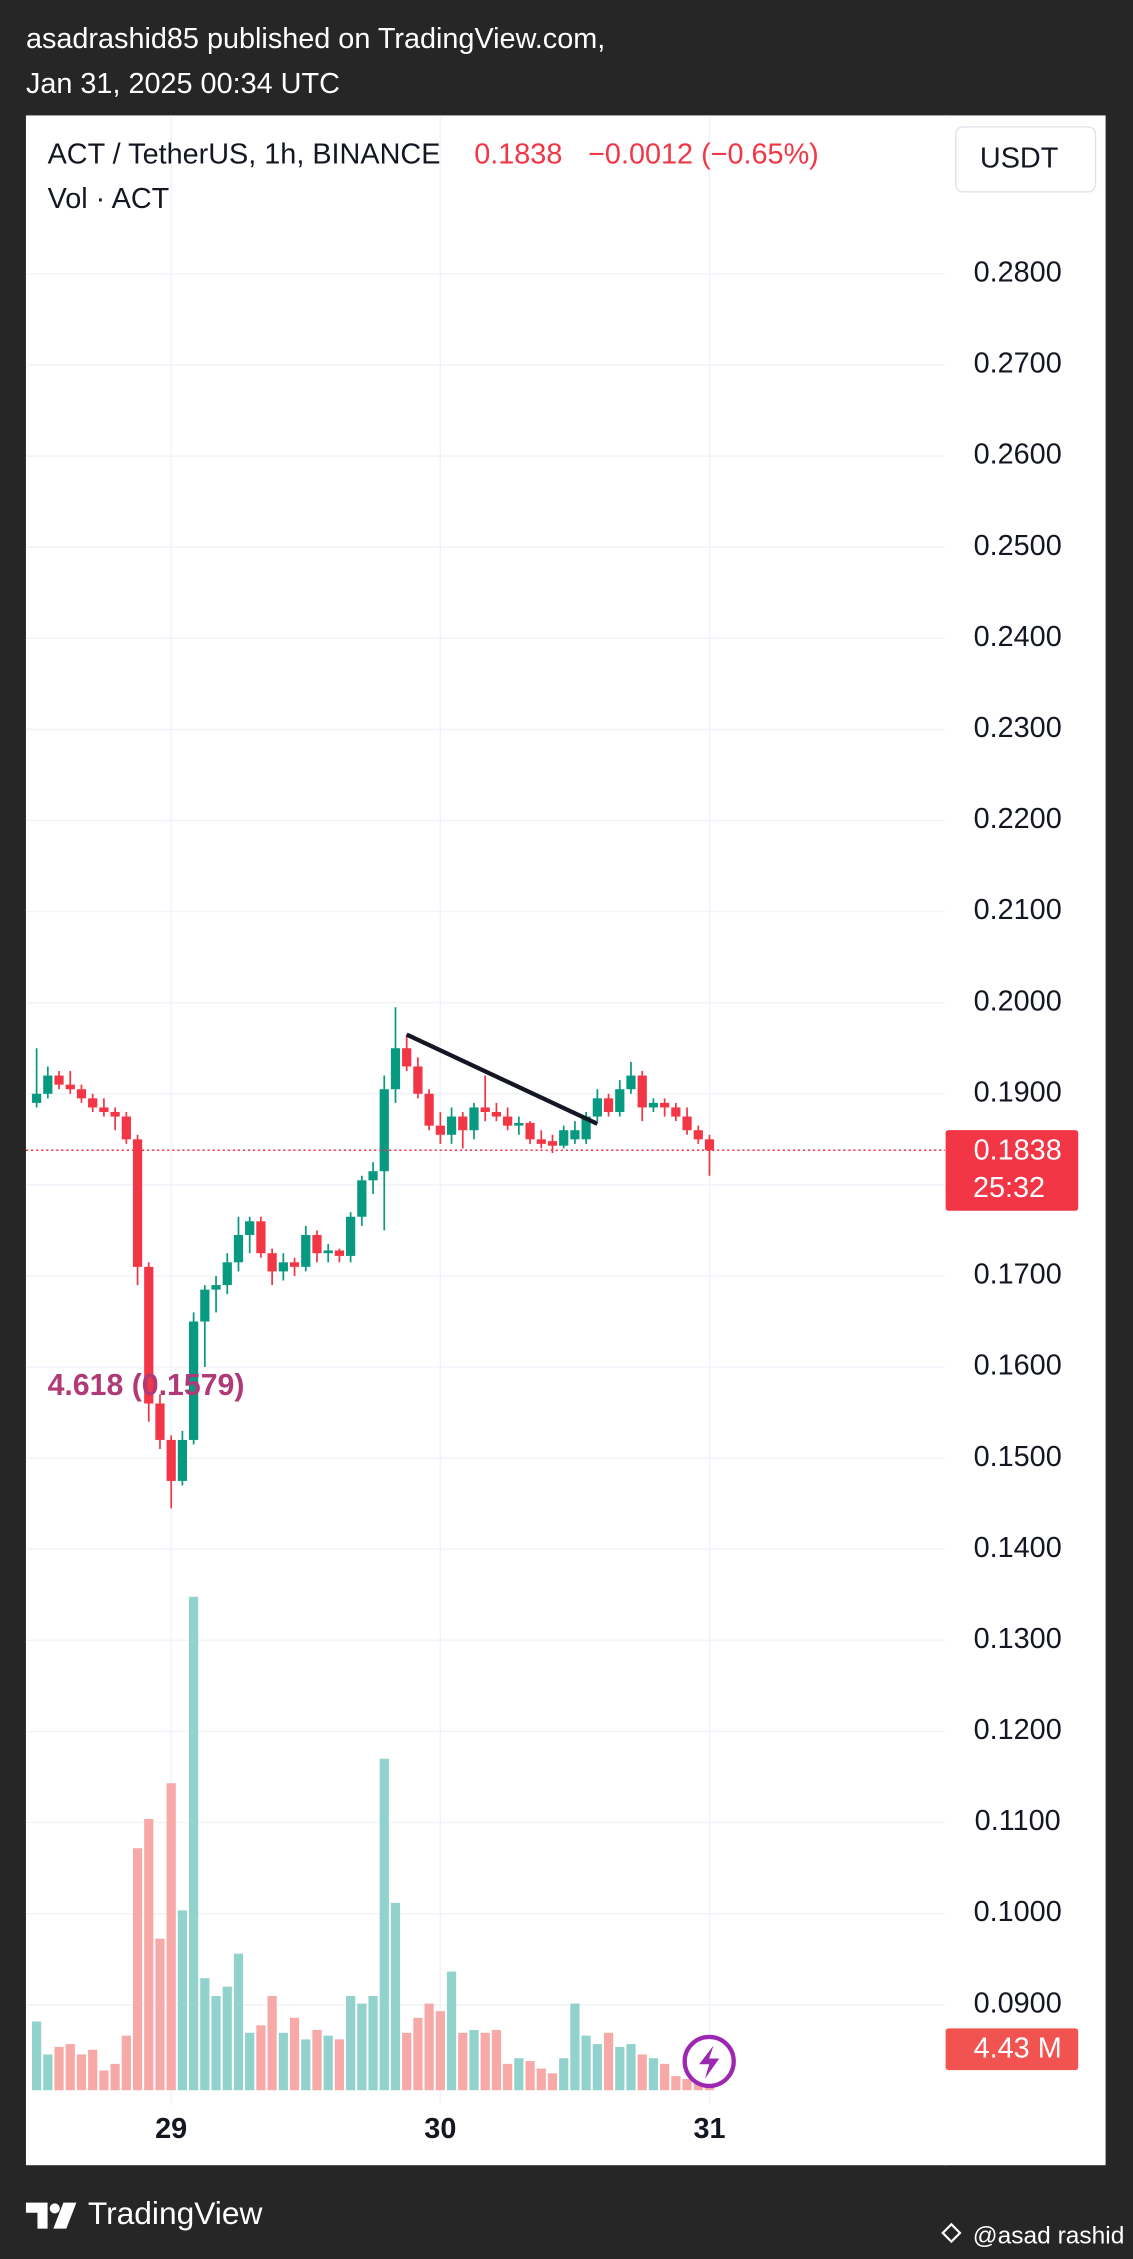 This screenshot has width=1133, height=2259. I want to click on y-tick-label: 0.2500, so click(1018, 546).